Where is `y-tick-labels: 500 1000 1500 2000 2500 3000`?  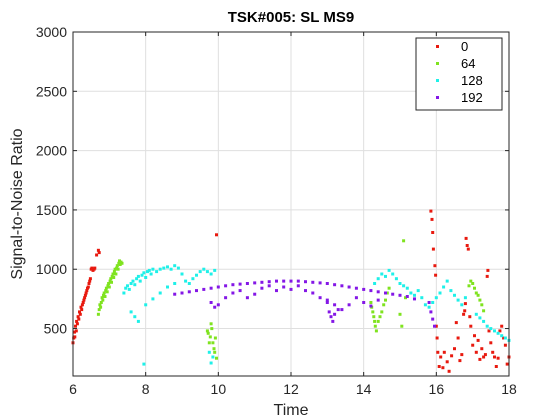 y-tick-labels: 500 1000 1500 2000 2500 3000 is located at coordinates (51, 180).